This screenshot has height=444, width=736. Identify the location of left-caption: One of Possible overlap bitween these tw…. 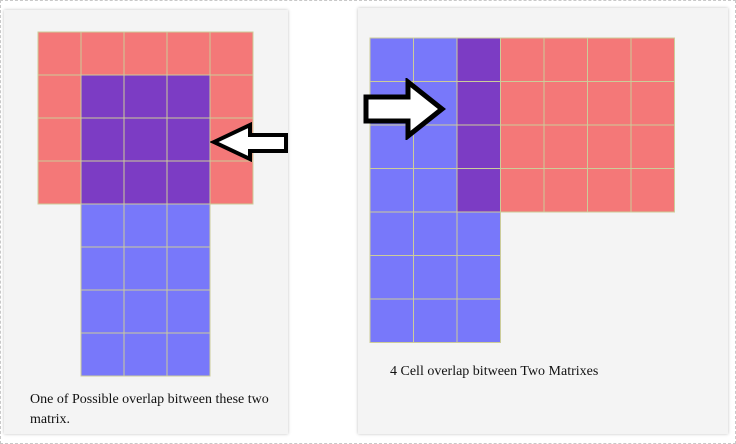
(149, 409).